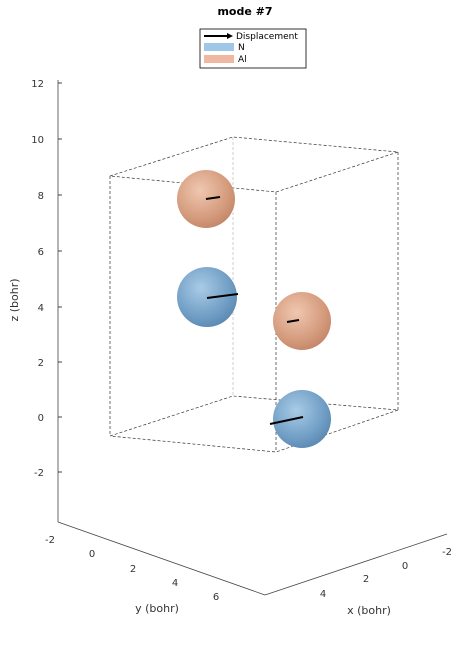 The image size is (470, 656). What do you see at coordinates (41, 196) in the screenshot?
I see `z-tick-label: 8` at bounding box center [41, 196].